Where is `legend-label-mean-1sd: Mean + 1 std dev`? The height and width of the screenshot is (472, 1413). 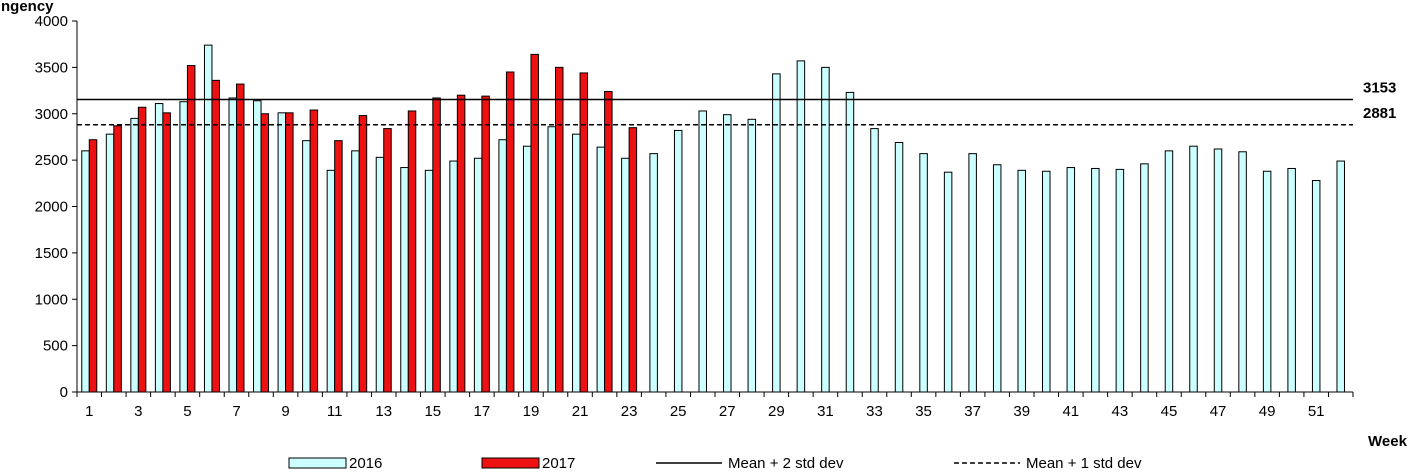
legend-label-mean-1sd: Mean + 1 std dev is located at coordinates (1084, 463).